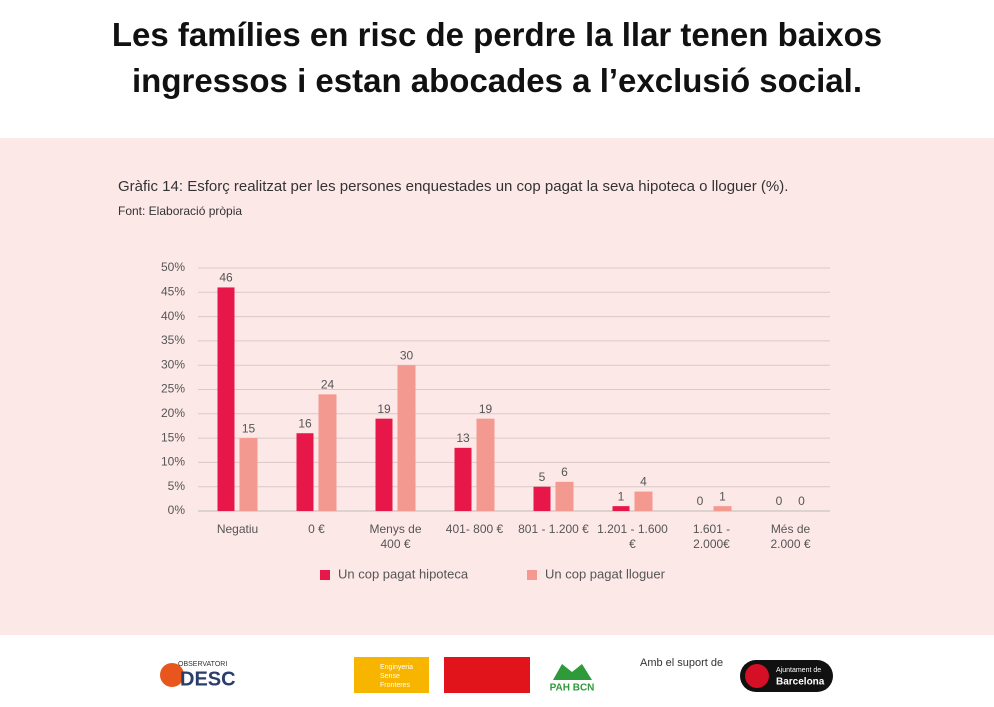 The width and height of the screenshot is (994, 707). Describe the element at coordinates (305, 423) in the screenshot. I see `data-label: 16` at that location.